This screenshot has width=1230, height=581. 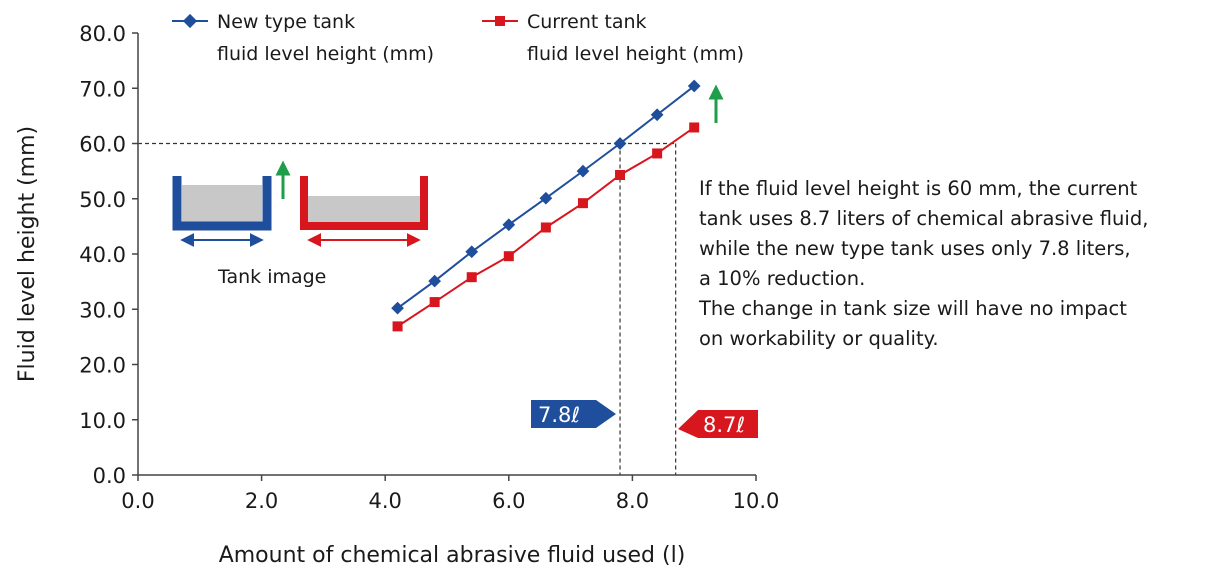 What do you see at coordinates (102, 145) in the screenshot?
I see `y-tick-label: 60.0` at bounding box center [102, 145].